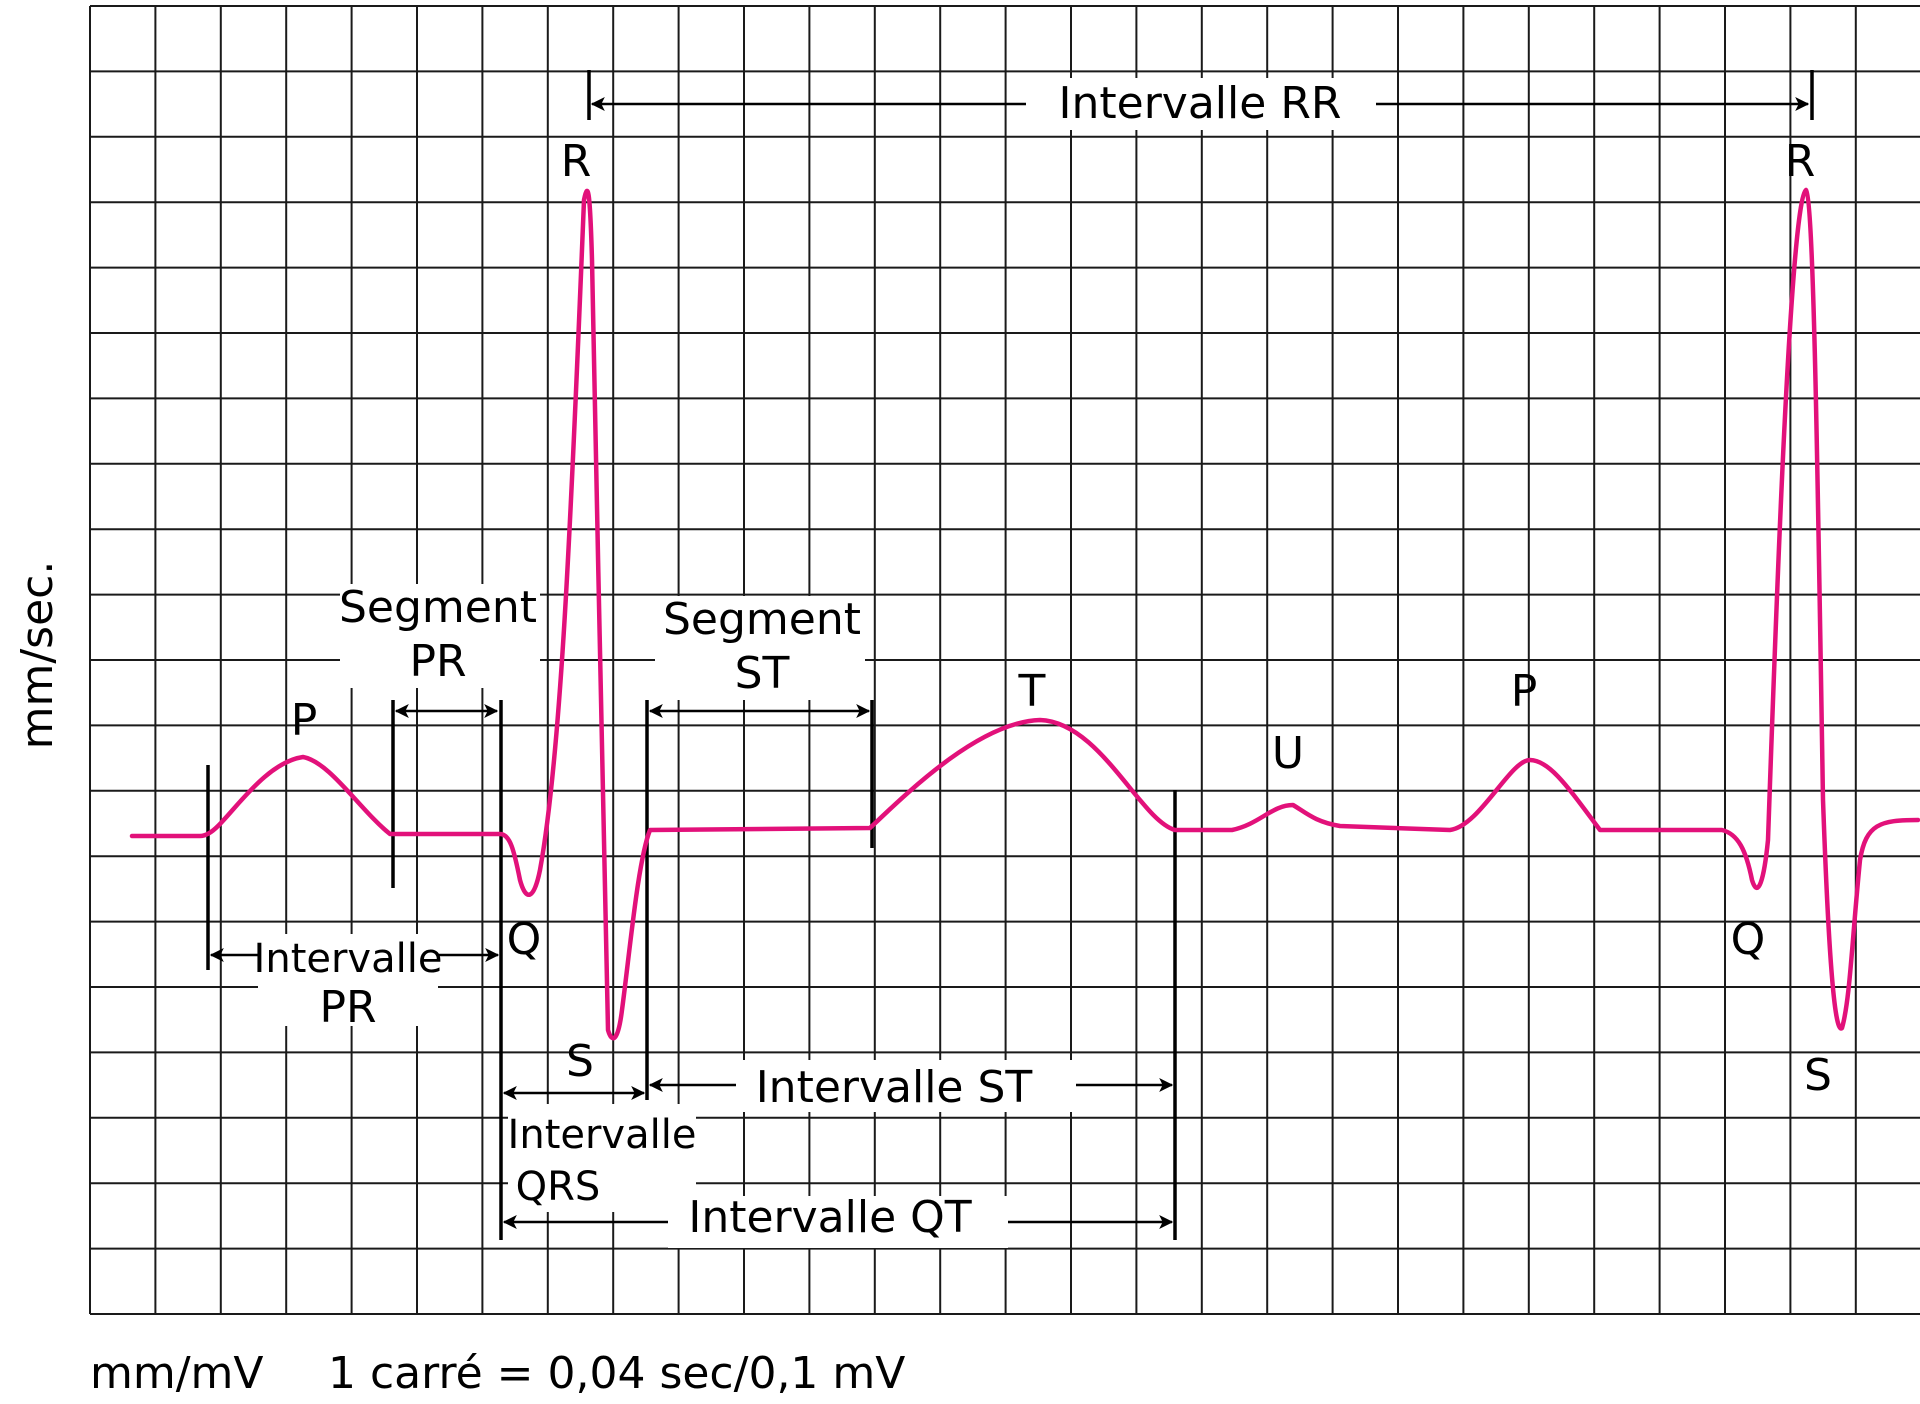  Describe the element at coordinates (762, 619) in the screenshot. I see `st-segment-label-line1: Segment` at that location.